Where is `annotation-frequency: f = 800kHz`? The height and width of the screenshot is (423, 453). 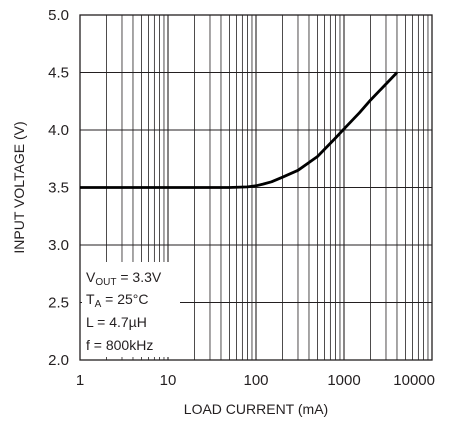
annotation-frequency: f = 800kHz is located at coordinates (119, 345).